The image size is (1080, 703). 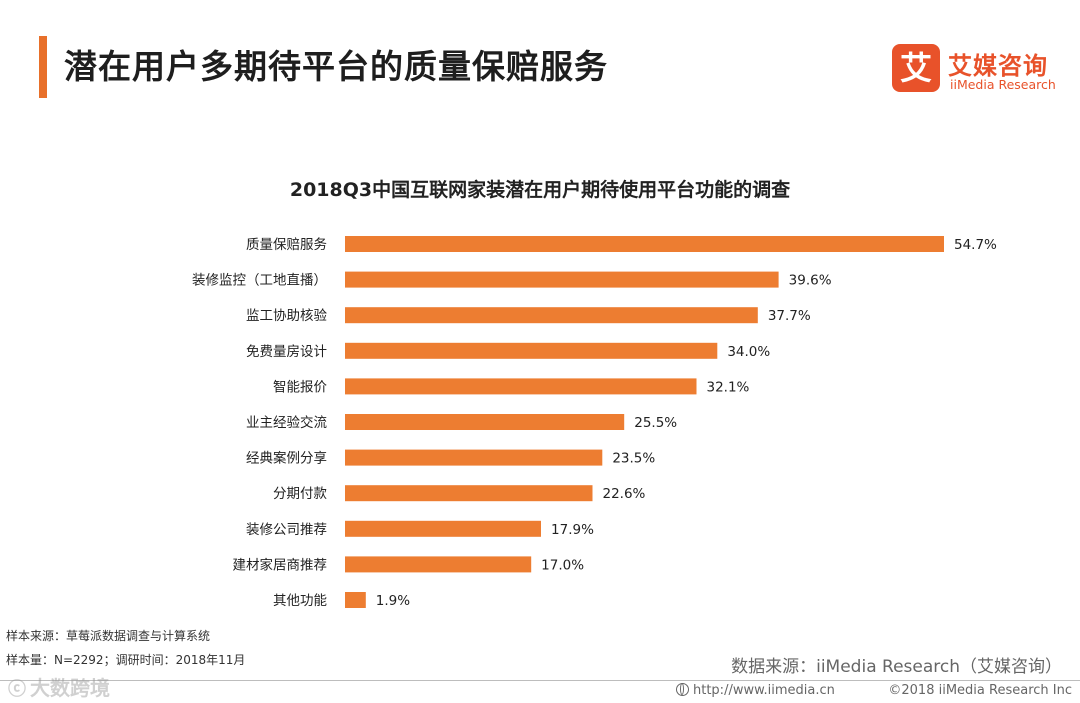 I want to click on watermark-text: 大数跨境, so click(x=70, y=688).